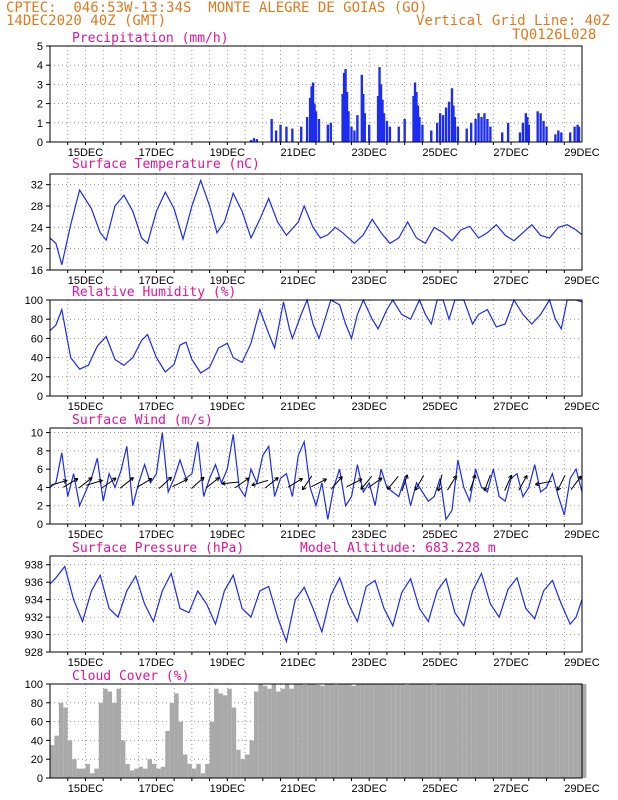  Describe the element at coordinates (511, 663) in the screenshot. I see `x-tick-label: 27DEC` at that location.